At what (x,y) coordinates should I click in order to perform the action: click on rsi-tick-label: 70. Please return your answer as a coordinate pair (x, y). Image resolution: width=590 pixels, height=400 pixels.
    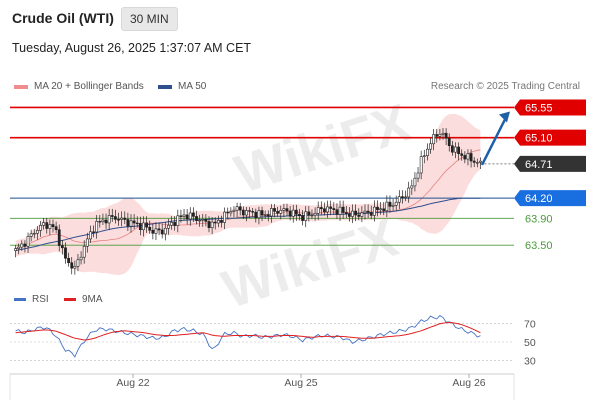
    Looking at the image, I should click on (530, 324).